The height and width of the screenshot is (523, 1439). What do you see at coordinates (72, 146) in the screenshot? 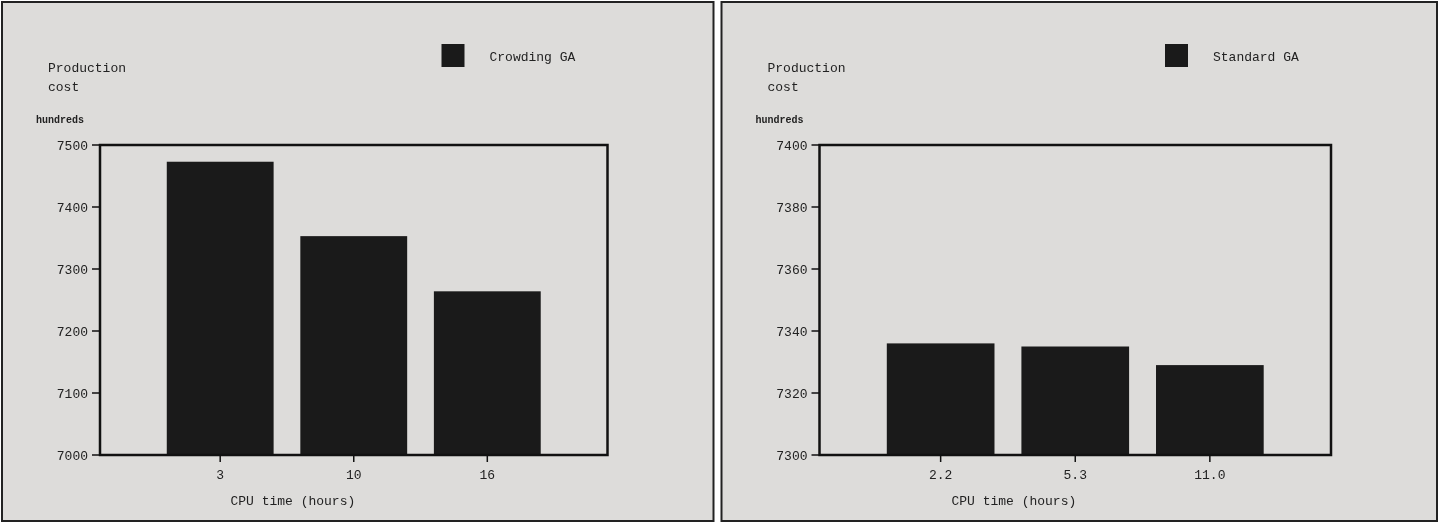
I see `y-tick-label: 7500` at bounding box center [72, 146].